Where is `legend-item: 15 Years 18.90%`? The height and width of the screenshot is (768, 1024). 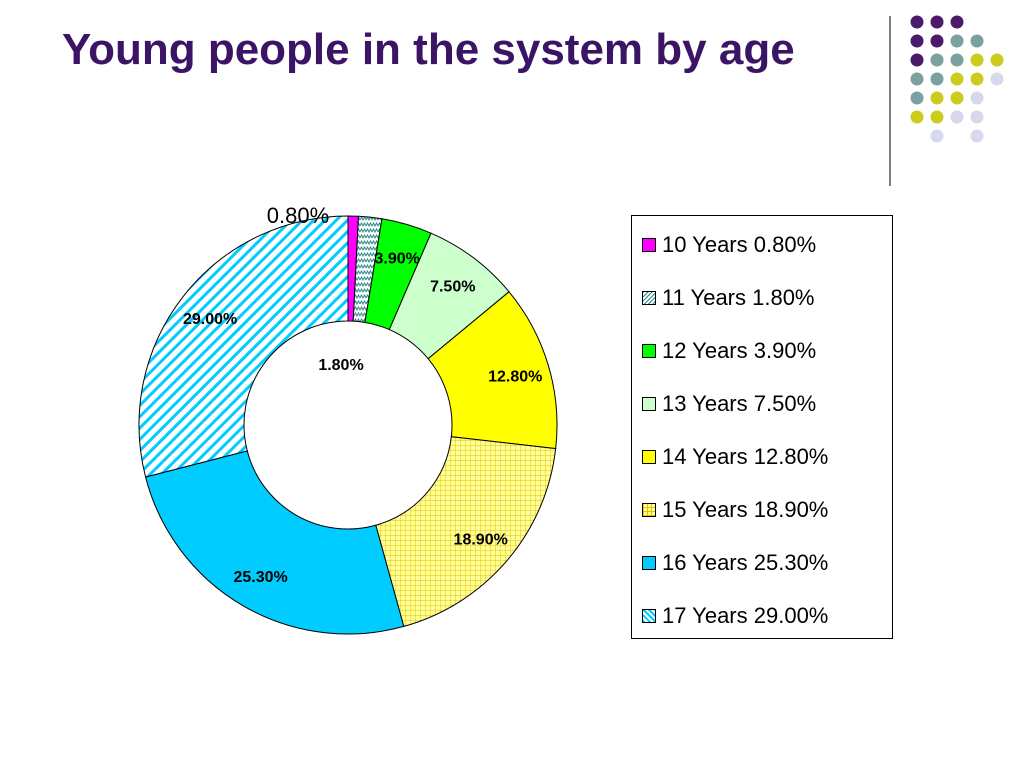
legend-item: 15 Years 18.90% is located at coordinates (735, 510).